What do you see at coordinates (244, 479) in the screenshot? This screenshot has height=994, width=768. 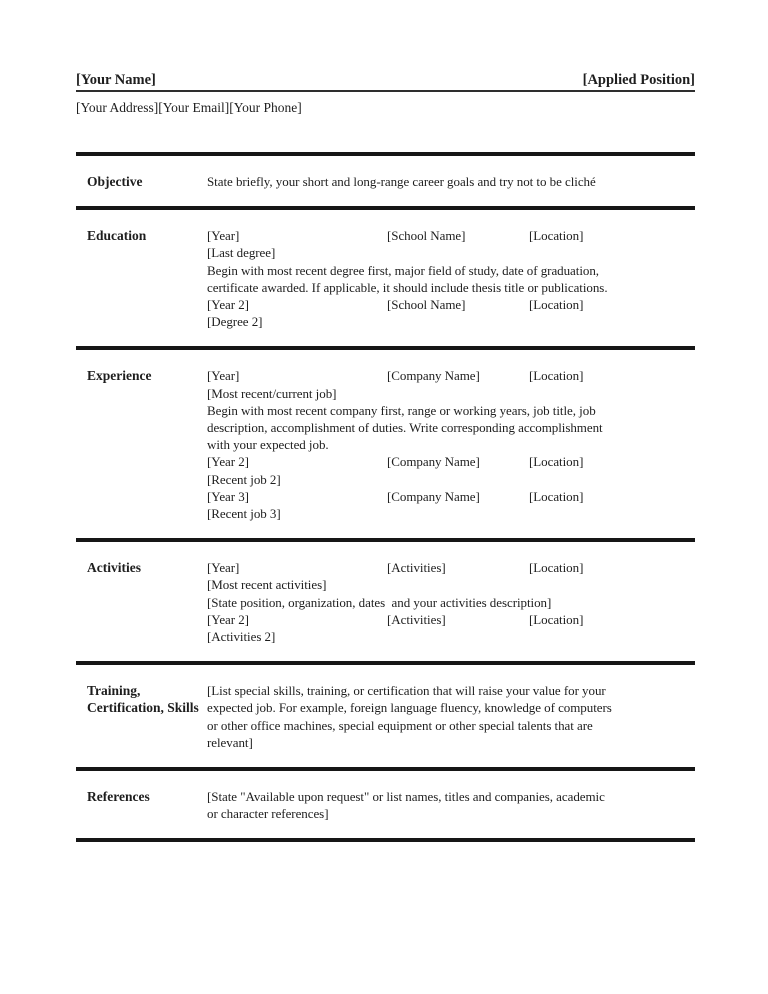 I see `text-line: [Recent job 2]` at bounding box center [244, 479].